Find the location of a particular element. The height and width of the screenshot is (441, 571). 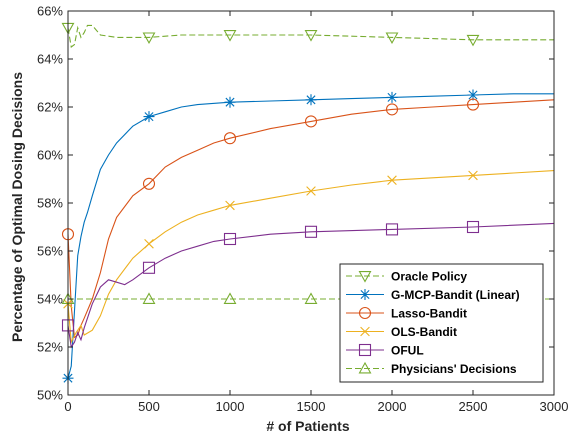

x-tick-label: 1000 is located at coordinates (230, 406).